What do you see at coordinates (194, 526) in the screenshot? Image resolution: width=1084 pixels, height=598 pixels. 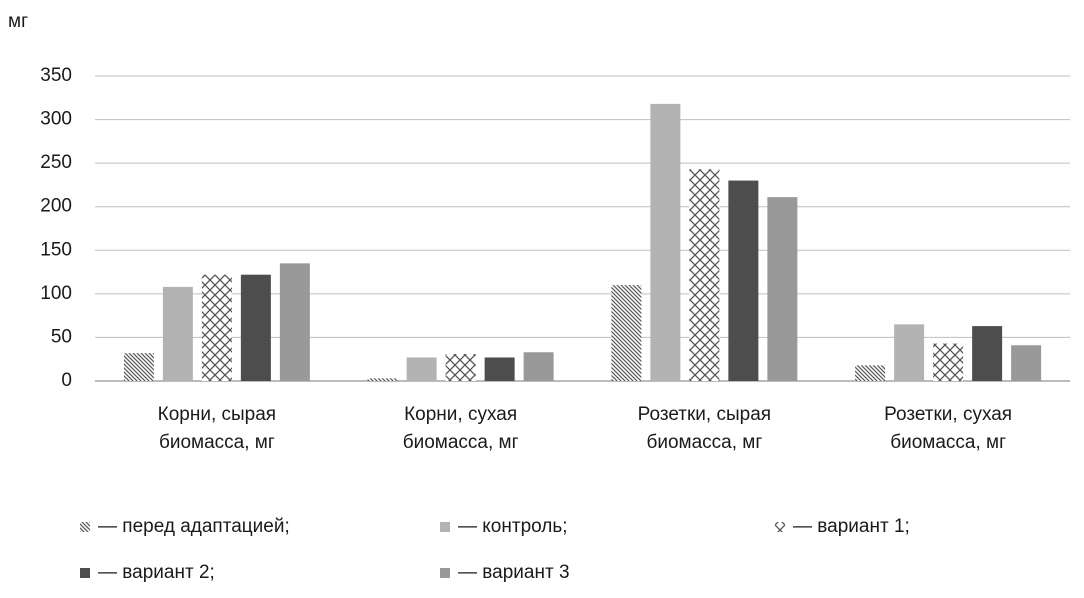 I see `legend-label: — перед адаптацией;` at bounding box center [194, 526].